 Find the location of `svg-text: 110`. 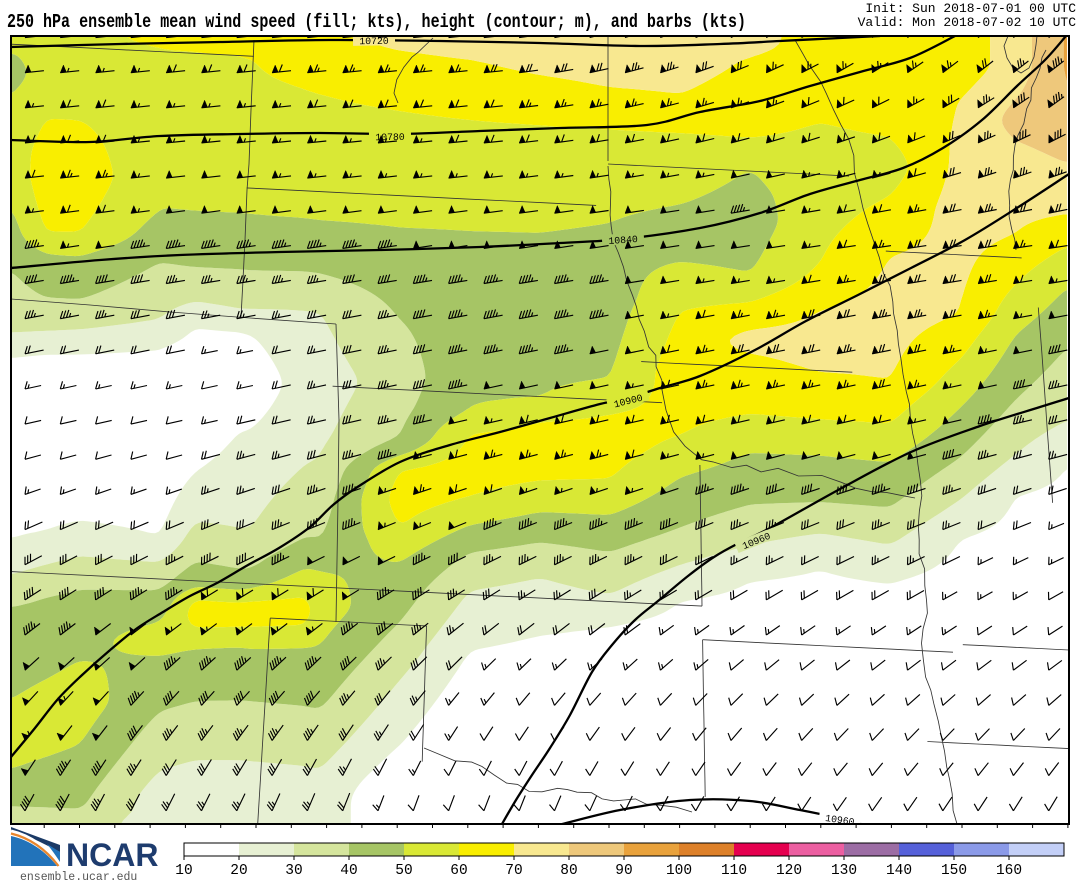

svg-text: 110 is located at coordinates (734, 871).